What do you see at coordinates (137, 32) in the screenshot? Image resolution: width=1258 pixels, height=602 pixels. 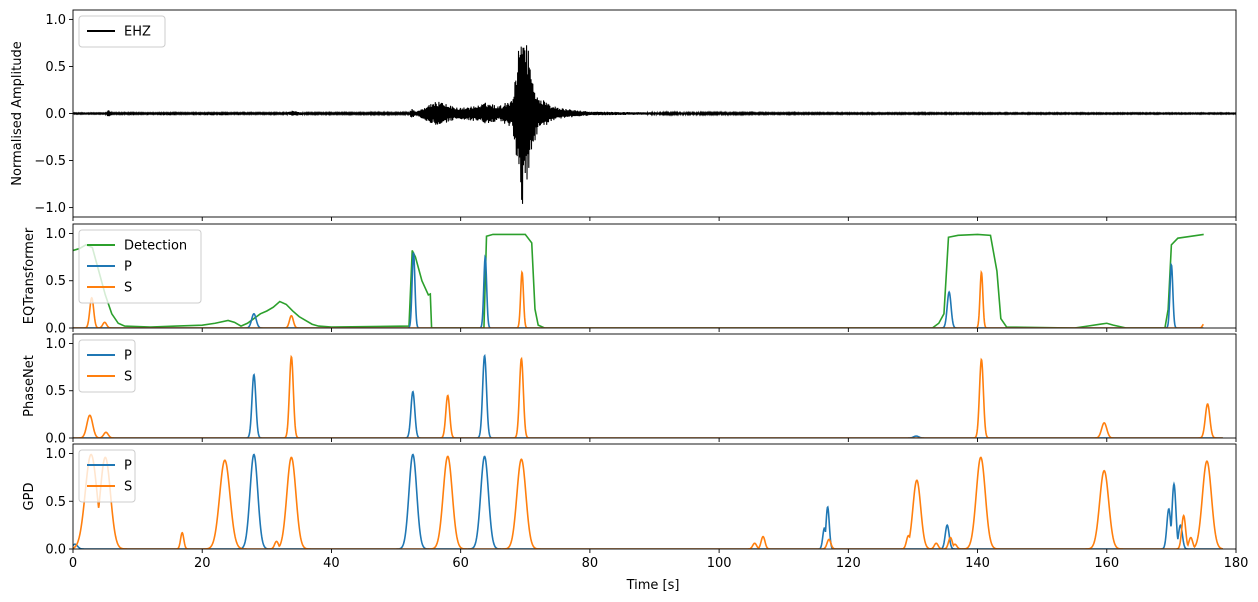 I see `legend-label: EHZ` at bounding box center [137, 32].